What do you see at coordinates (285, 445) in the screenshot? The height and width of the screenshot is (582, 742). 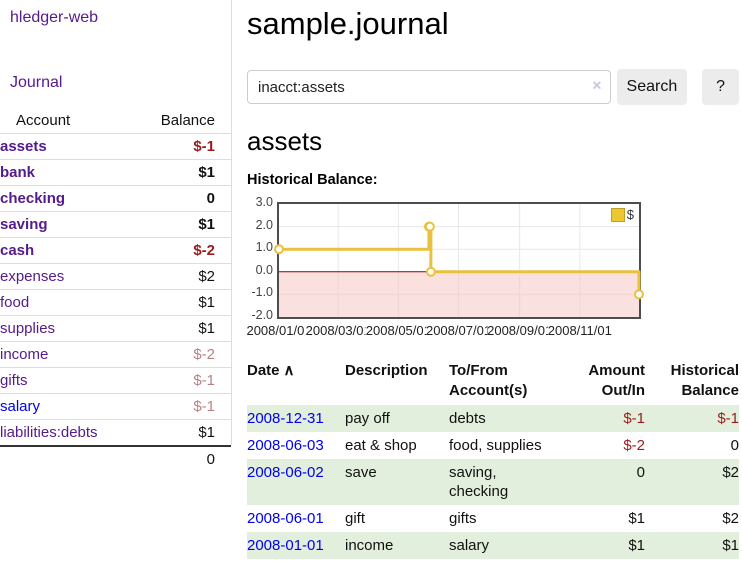 I see `transaction-date-link: 2008-06-03` at bounding box center [285, 445].